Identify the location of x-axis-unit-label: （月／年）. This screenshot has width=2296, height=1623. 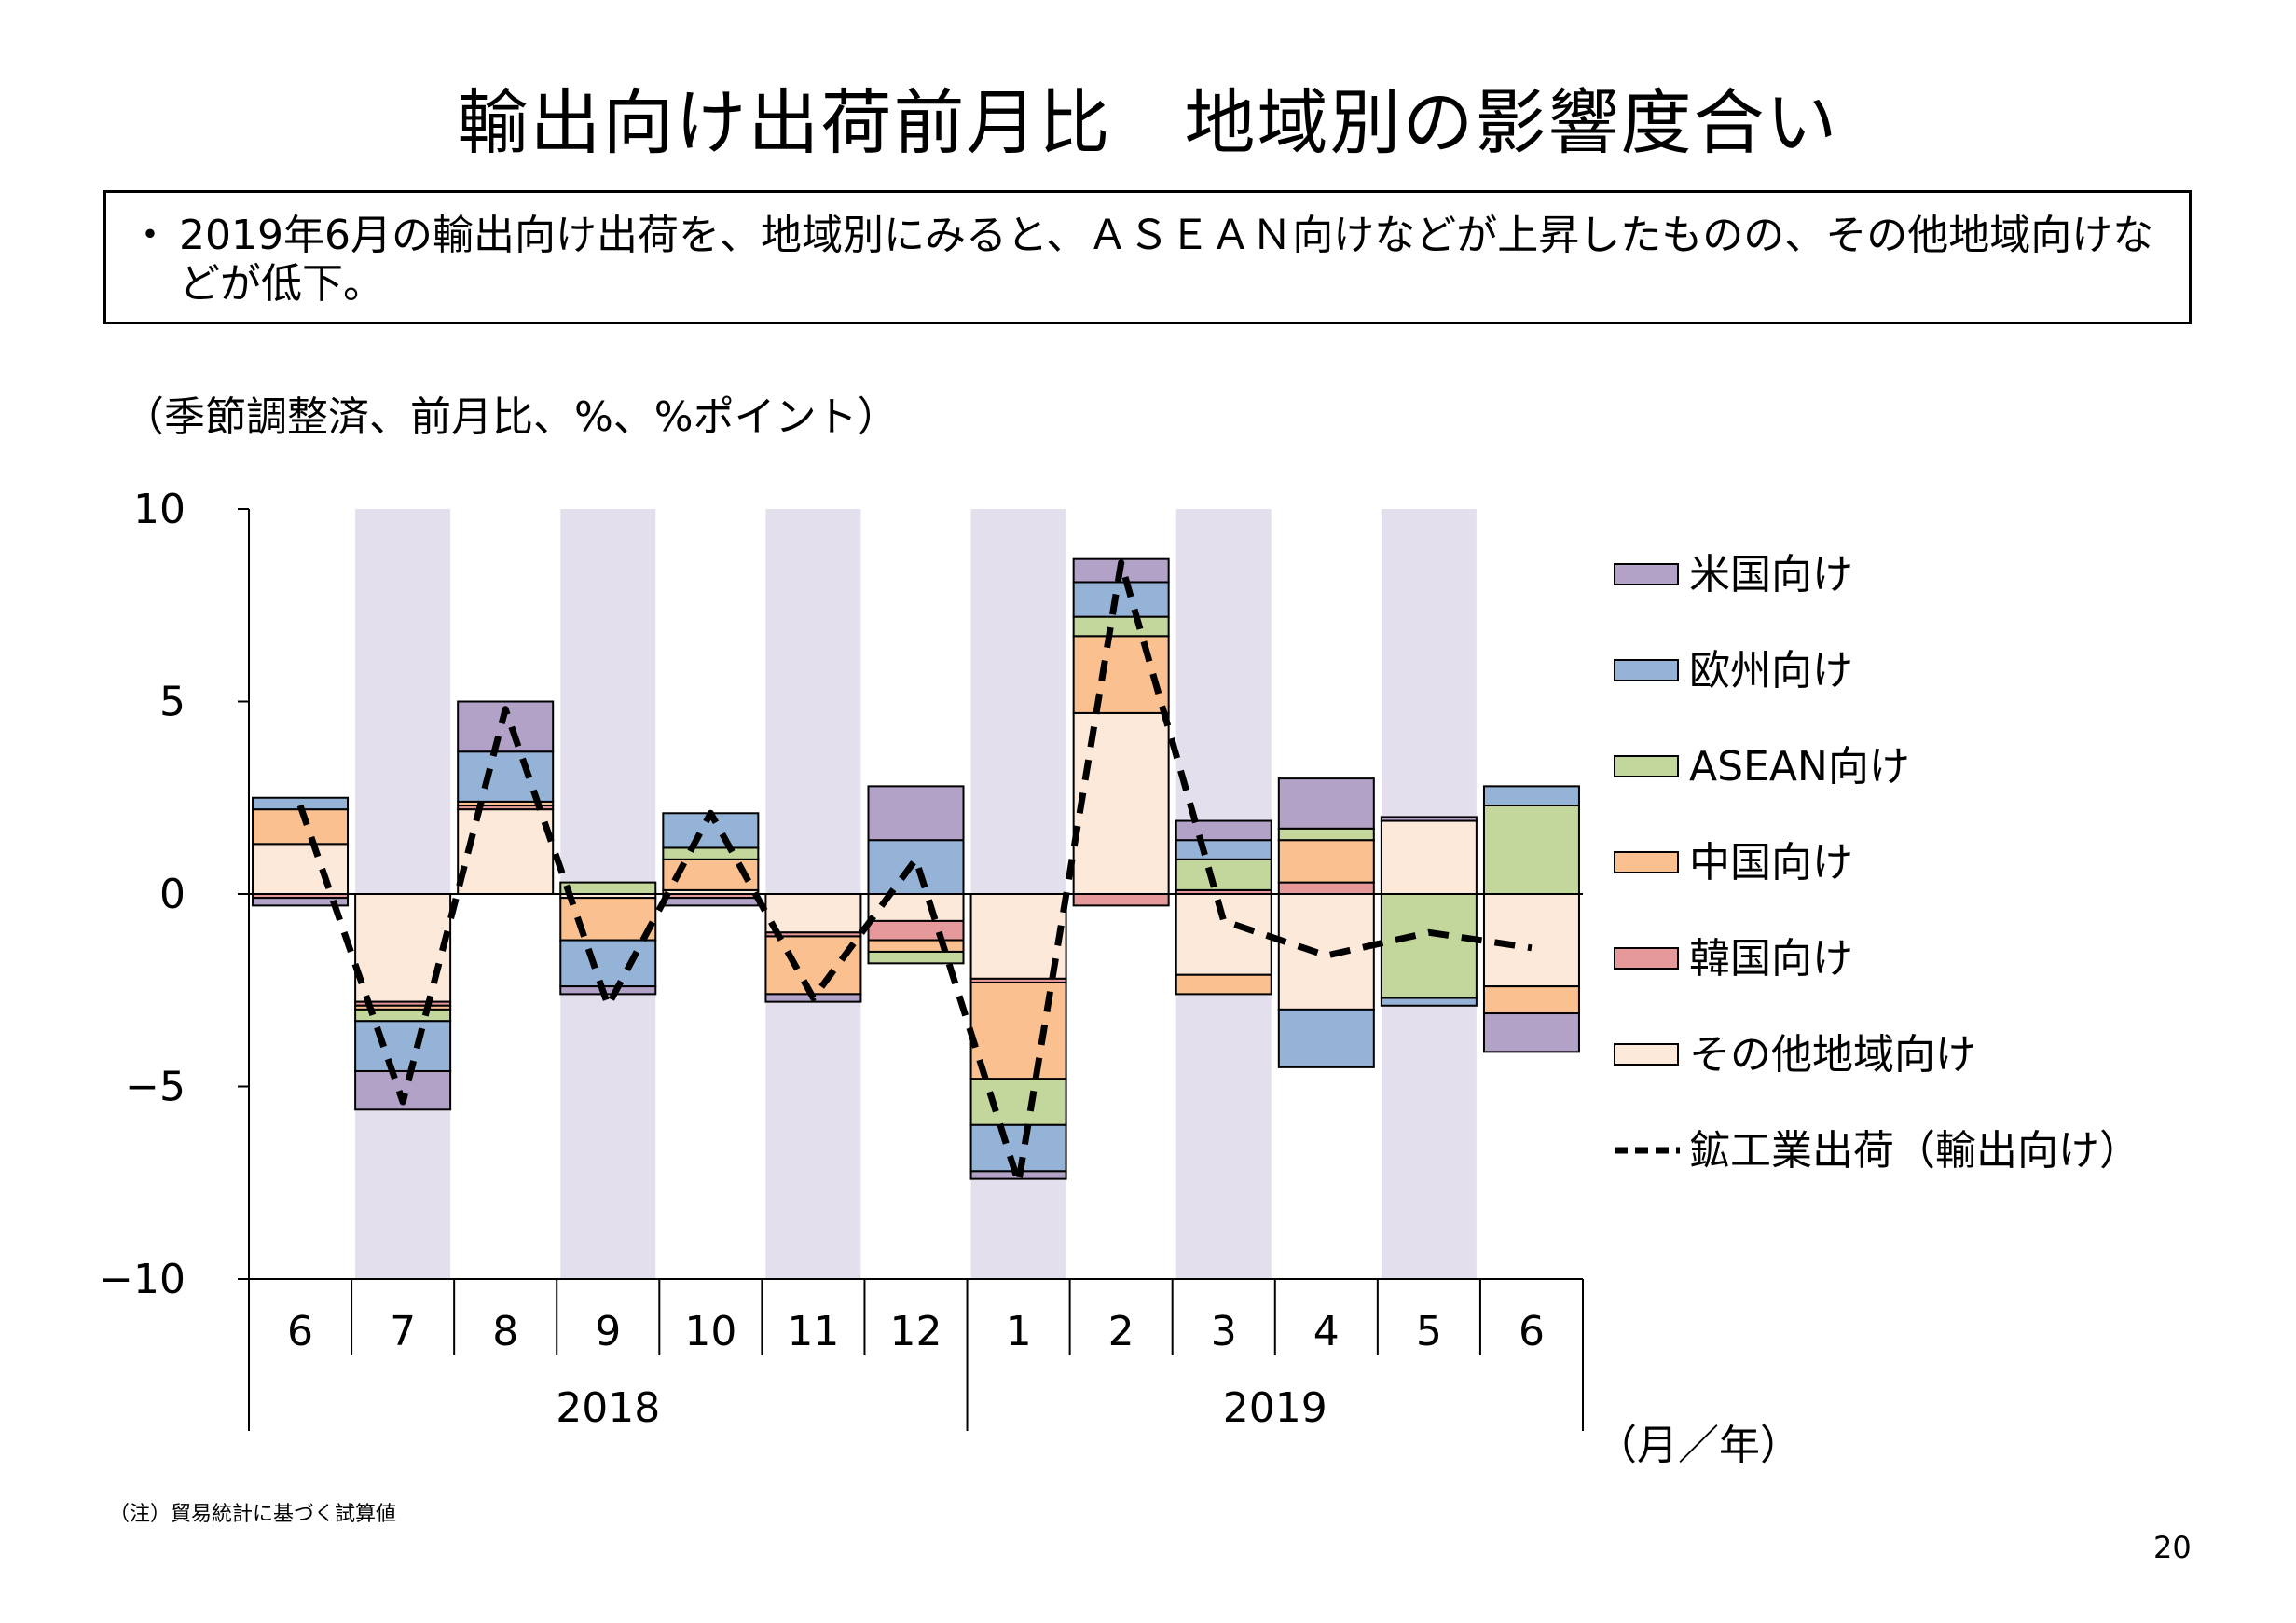
(1698, 1445).